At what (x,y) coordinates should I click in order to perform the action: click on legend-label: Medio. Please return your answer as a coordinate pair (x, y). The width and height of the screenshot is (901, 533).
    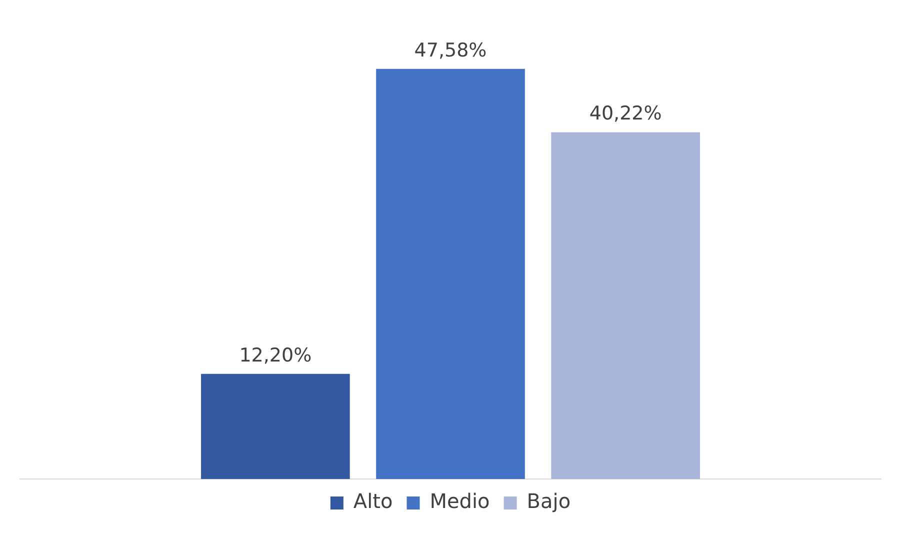
    Looking at the image, I should click on (460, 501).